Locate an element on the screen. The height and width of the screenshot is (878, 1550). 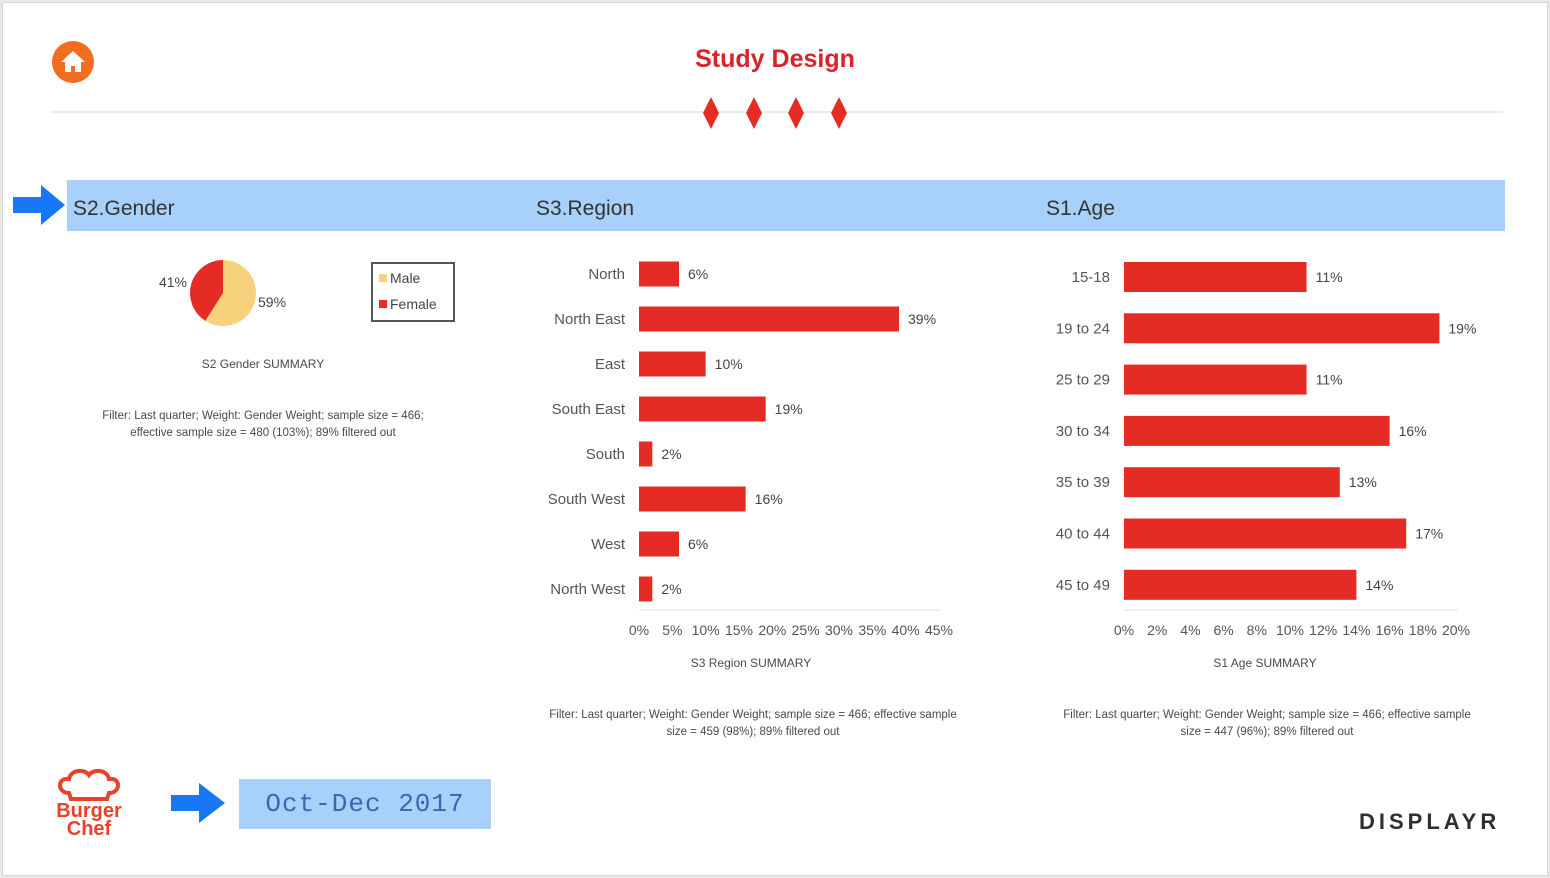
data-label-east: 10% is located at coordinates (729, 364).